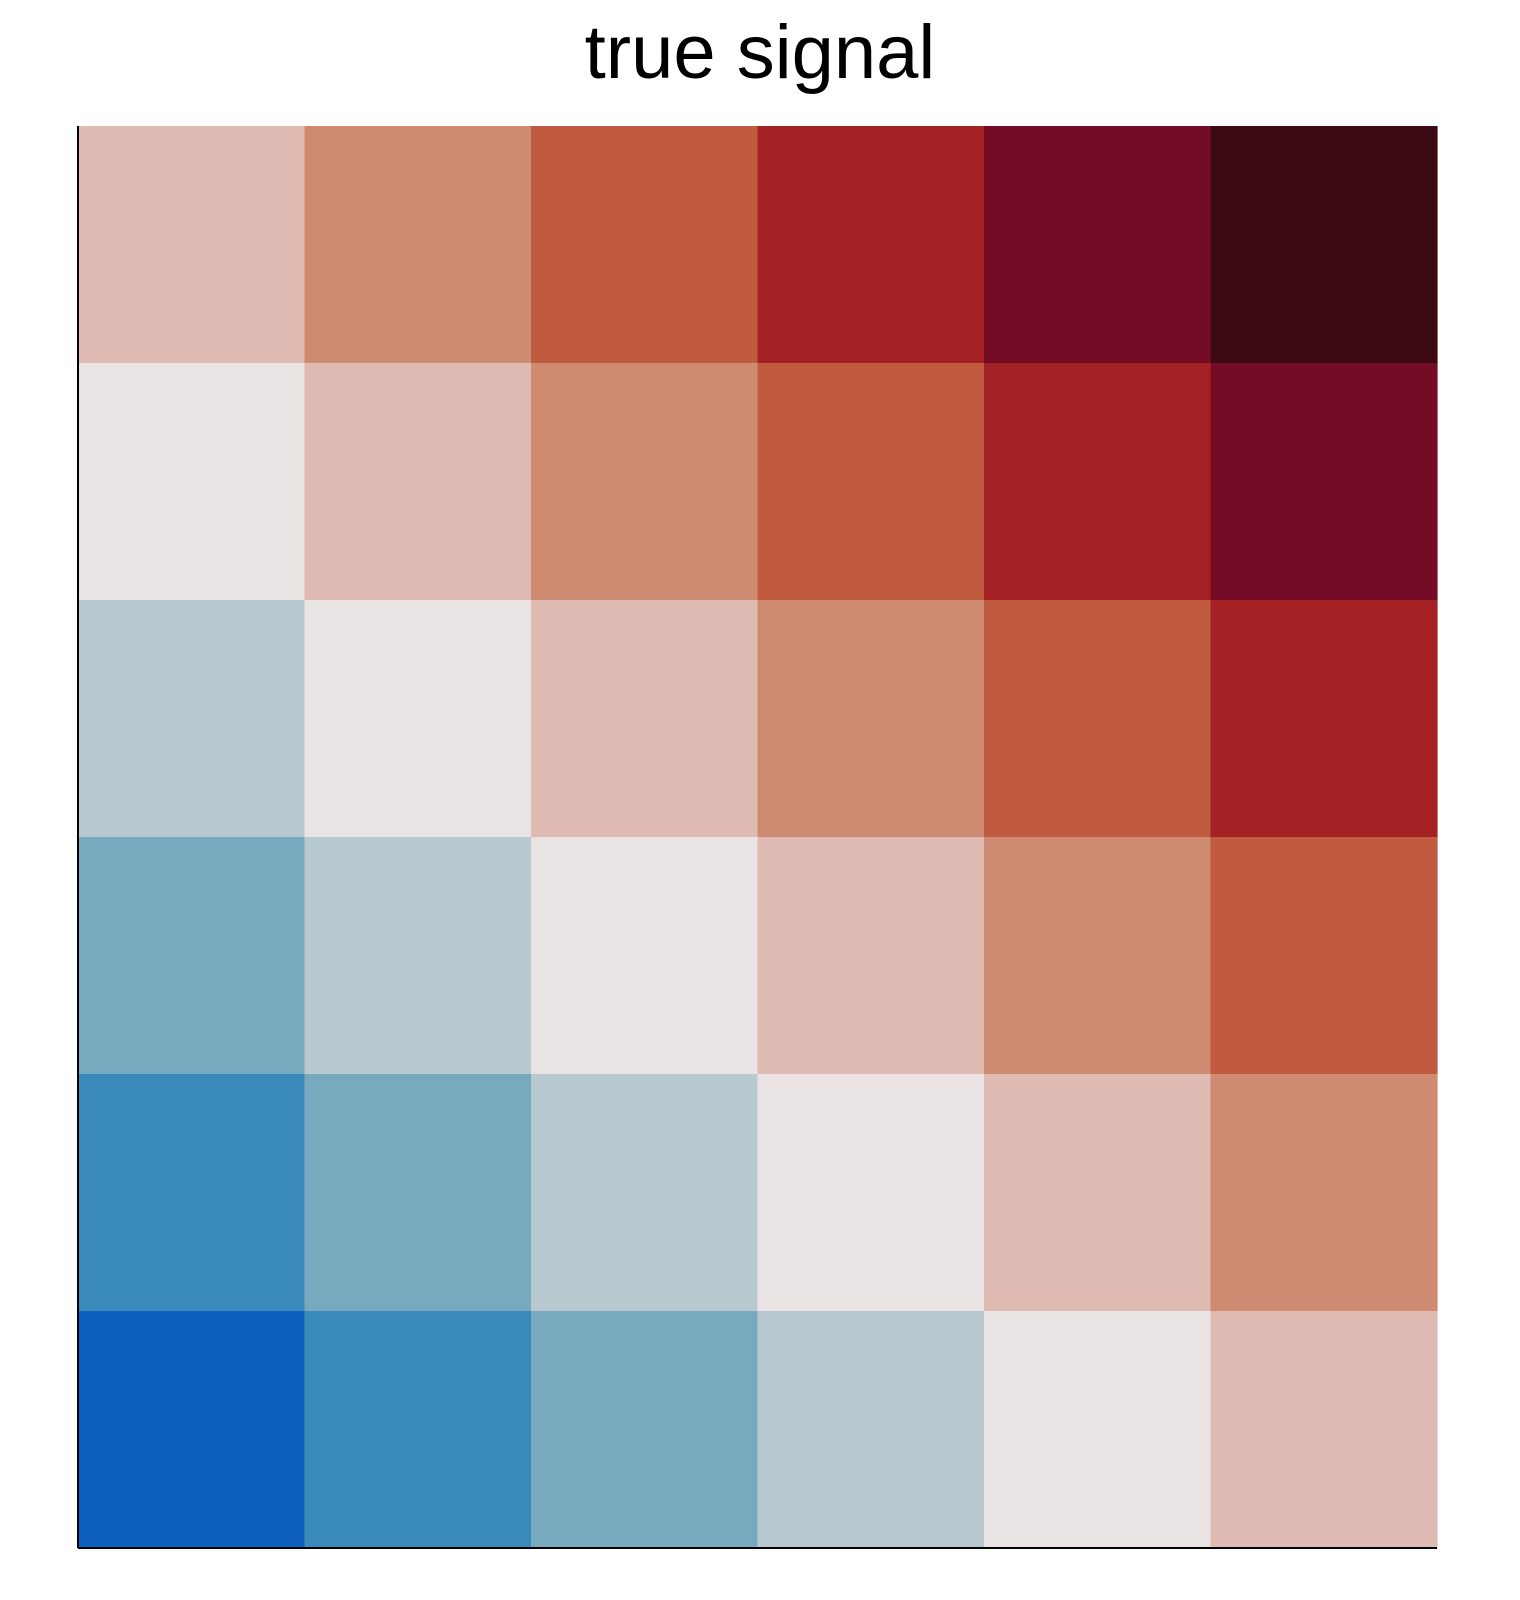 This screenshot has width=1520, height=1600. Describe the element at coordinates (192, 245) in the screenshot. I see `heatmap-cell-r0-c0` at that location.